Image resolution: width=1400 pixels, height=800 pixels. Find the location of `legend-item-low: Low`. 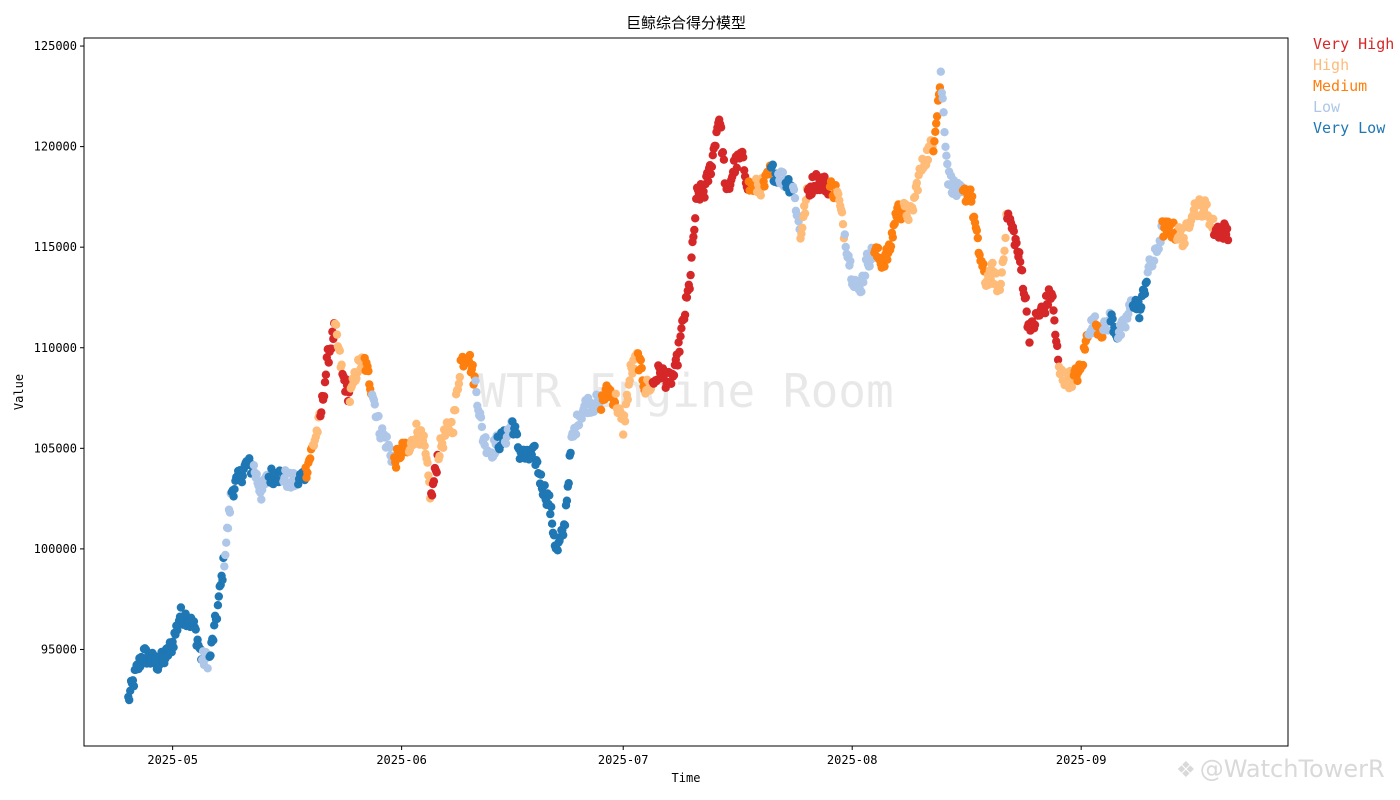

legend-item-low: Low is located at coordinates (1327, 107).